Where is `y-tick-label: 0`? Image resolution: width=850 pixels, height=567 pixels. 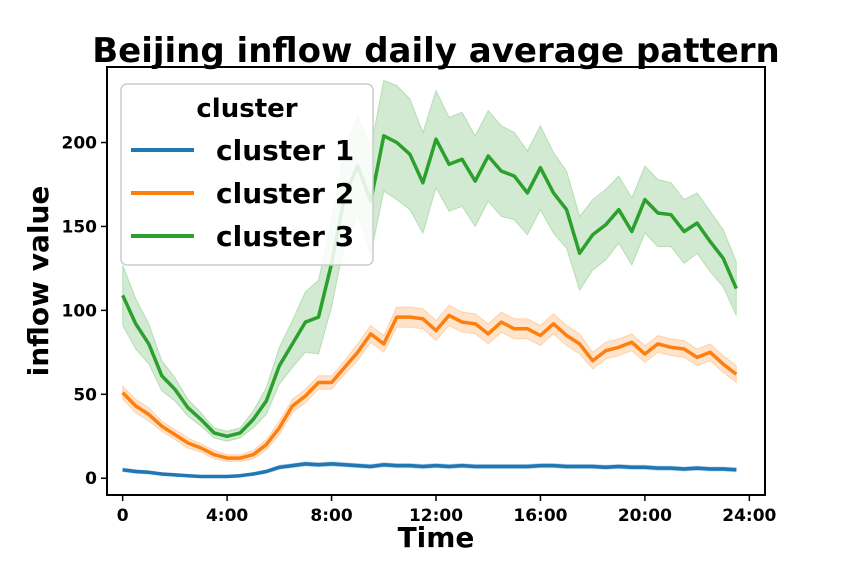
y-tick-label: 0 is located at coordinates (91, 479).